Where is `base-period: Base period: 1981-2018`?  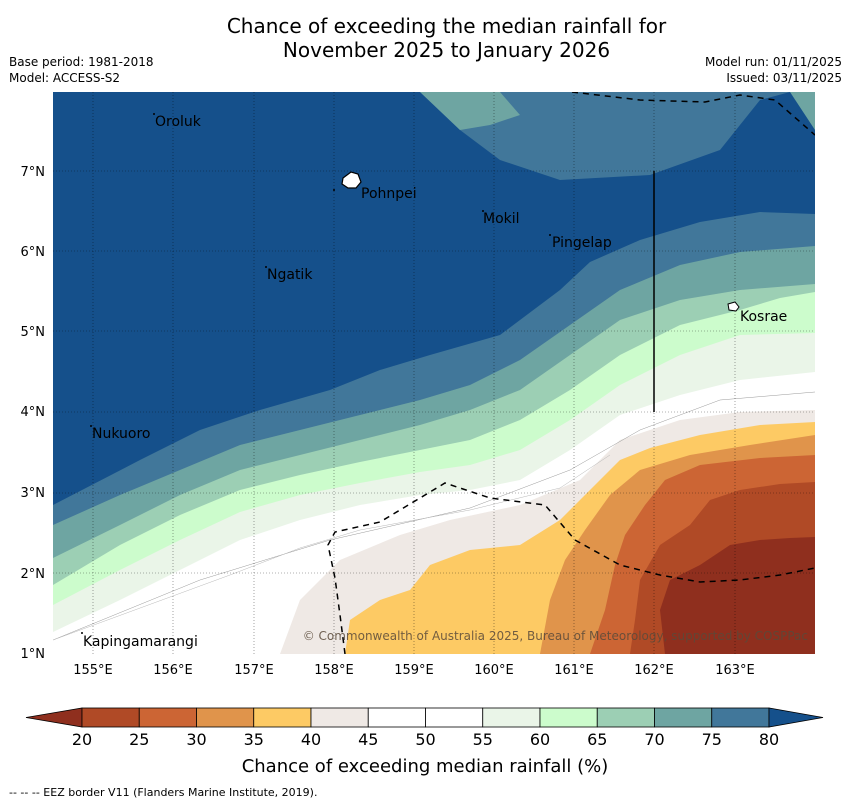 base-period: Base period: 1981-2018 is located at coordinates (81, 62).